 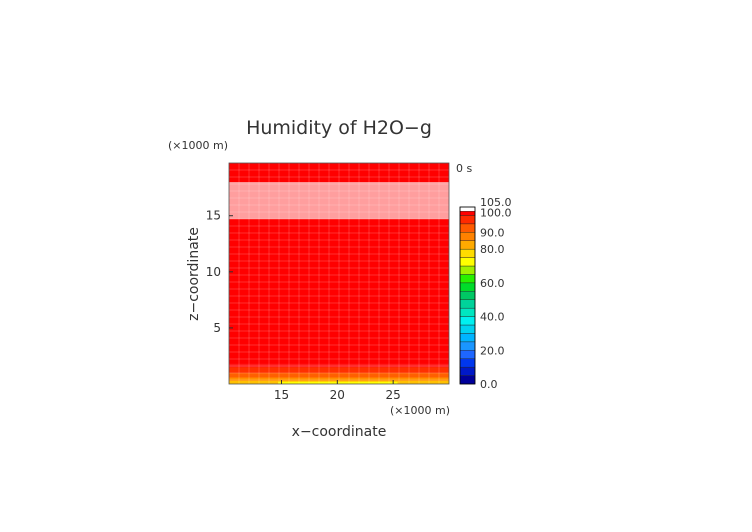 I want to click on time-label: 0 s, so click(x=464, y=168).